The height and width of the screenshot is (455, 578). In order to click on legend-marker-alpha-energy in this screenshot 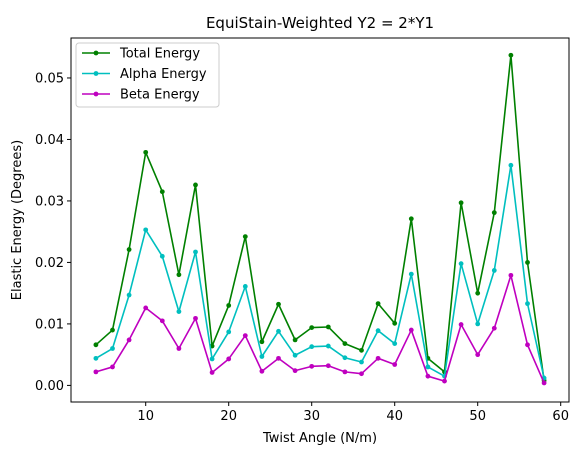, I will do `click(96, 73)`.